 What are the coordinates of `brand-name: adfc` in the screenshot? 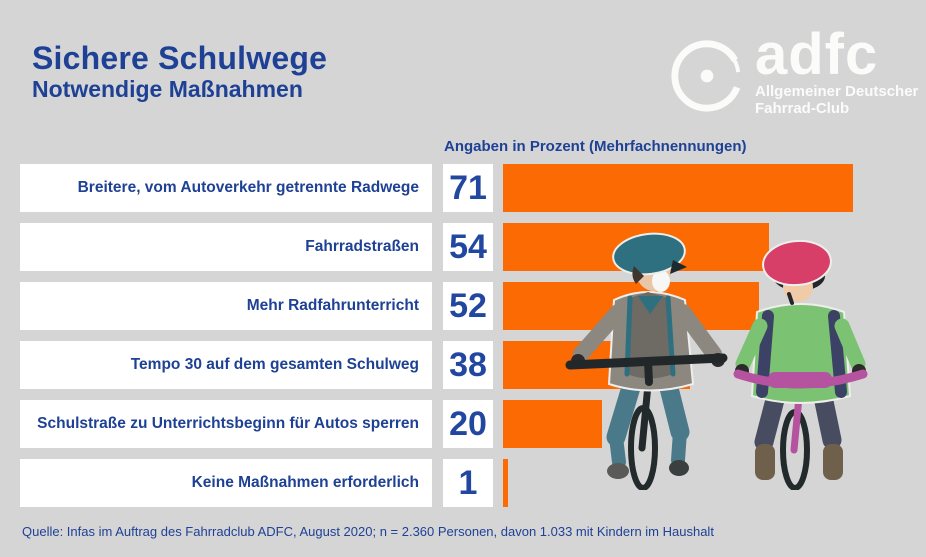 It's located at (817, 54).